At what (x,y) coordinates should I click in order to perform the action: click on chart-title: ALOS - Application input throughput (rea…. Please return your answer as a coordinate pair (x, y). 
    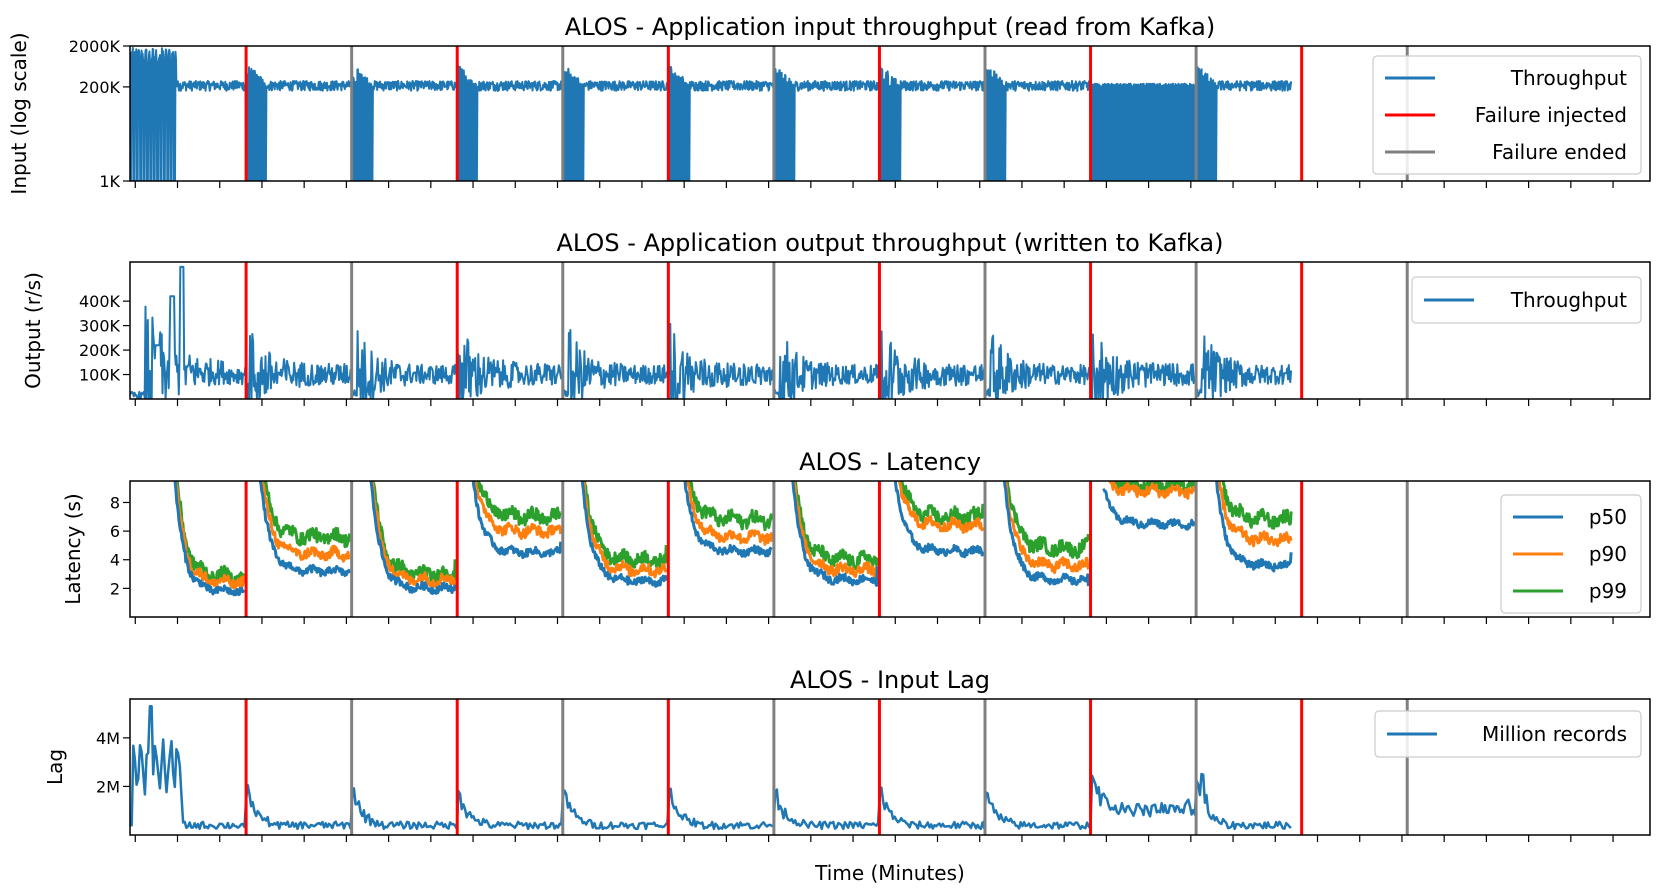
    Looking at the image, I should click on (890, 27).